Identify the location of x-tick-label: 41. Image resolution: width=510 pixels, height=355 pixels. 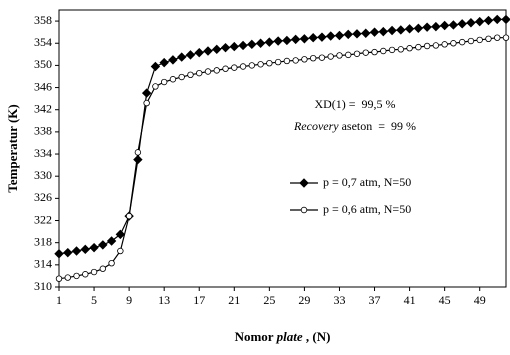
(410, 300).